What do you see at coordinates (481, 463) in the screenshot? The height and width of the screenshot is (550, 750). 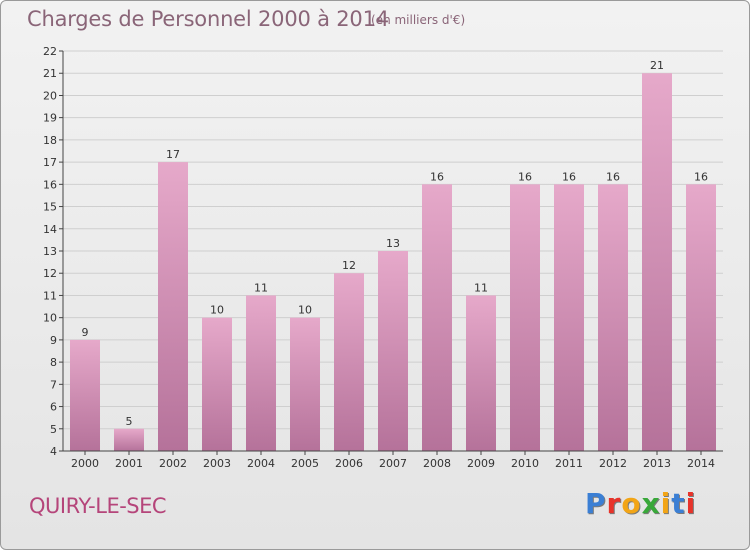 I see `x-tick-label: 2009` at bounding box center [481, 463].